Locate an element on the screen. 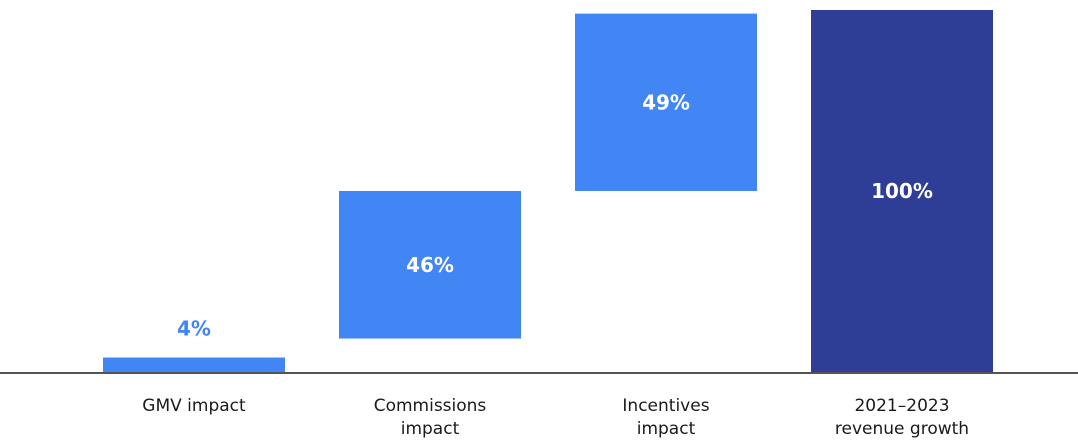  category-label-line: Commissions is located at coordinates (430, 406).